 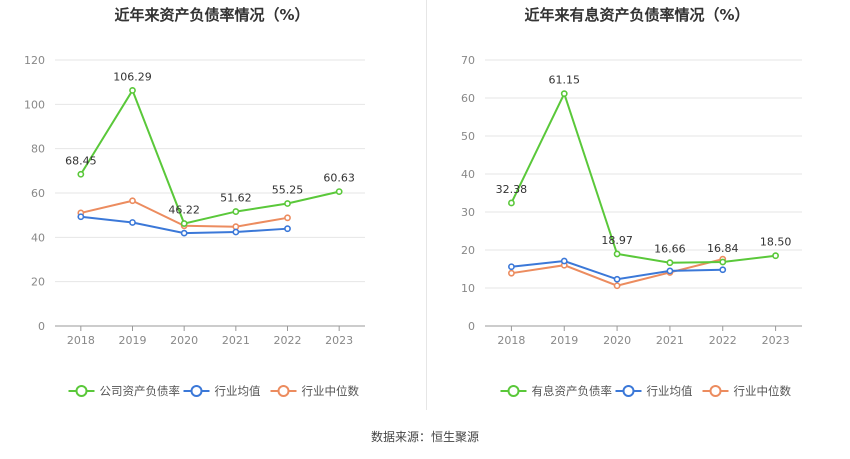 What do you see at coordinates (512, 189) in the screenshot?
I see `data-label: 32.38` at bounding box center [512, 189].